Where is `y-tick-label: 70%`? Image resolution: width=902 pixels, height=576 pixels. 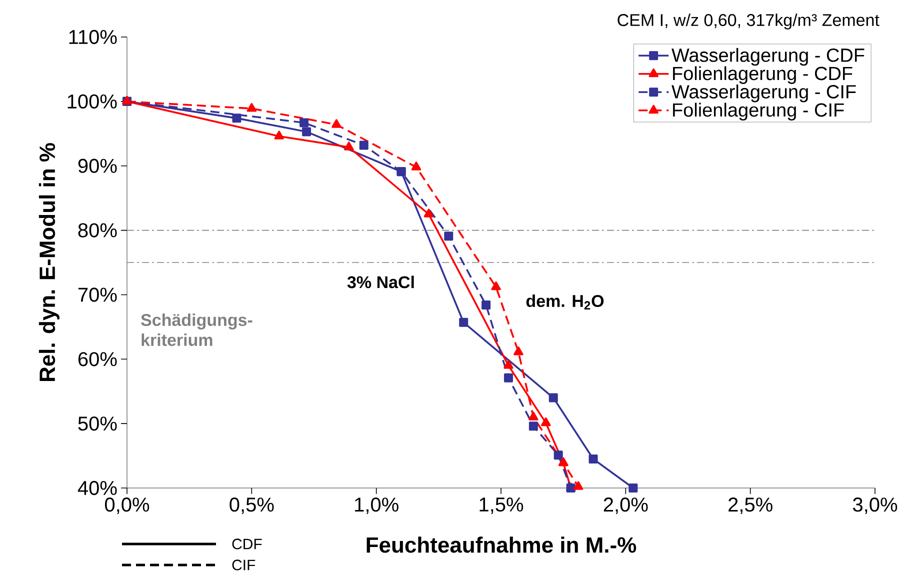
y-tick-label: 70% is located at coordinates (97, 295).